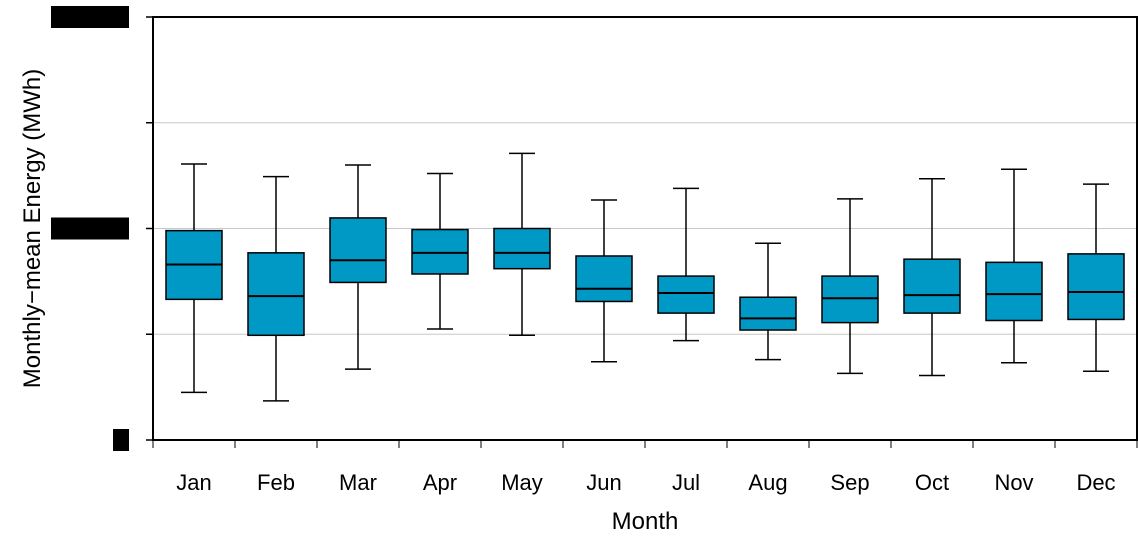  Describe the element at coordinates (645, 467) in the screenshot. I see `x-axis-ticks: Jan Feb Mar Apr May Jun Jul Aug Sep Oct Nov Dec` at that location.